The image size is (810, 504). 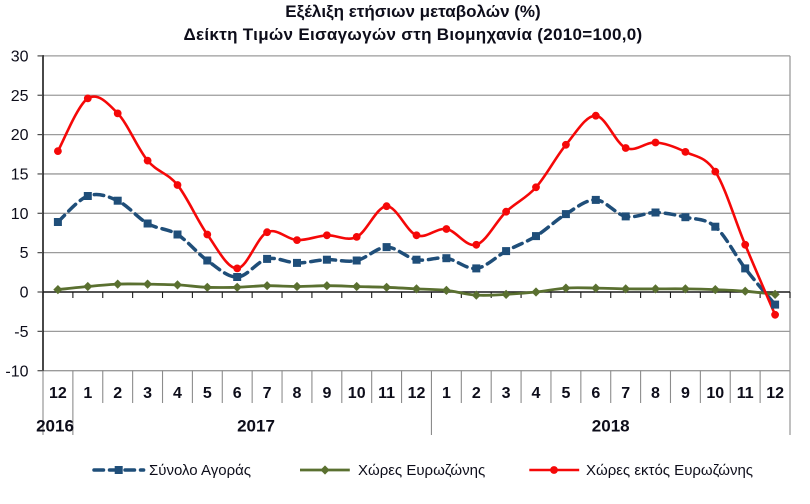 What do you see at coordinates (20, 96) in the screenshot?
I see `svg-text: 25` at bounding box center [20, 96].